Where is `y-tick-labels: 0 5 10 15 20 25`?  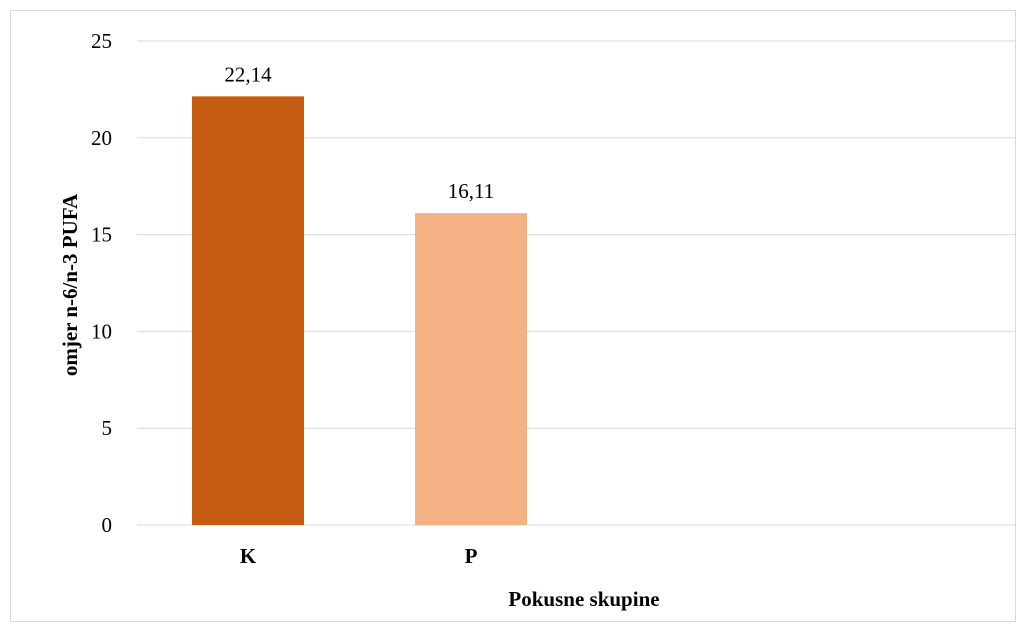
y-tick-labels: 0 5 10 15 20 25 is located at coordinates (101, 283).